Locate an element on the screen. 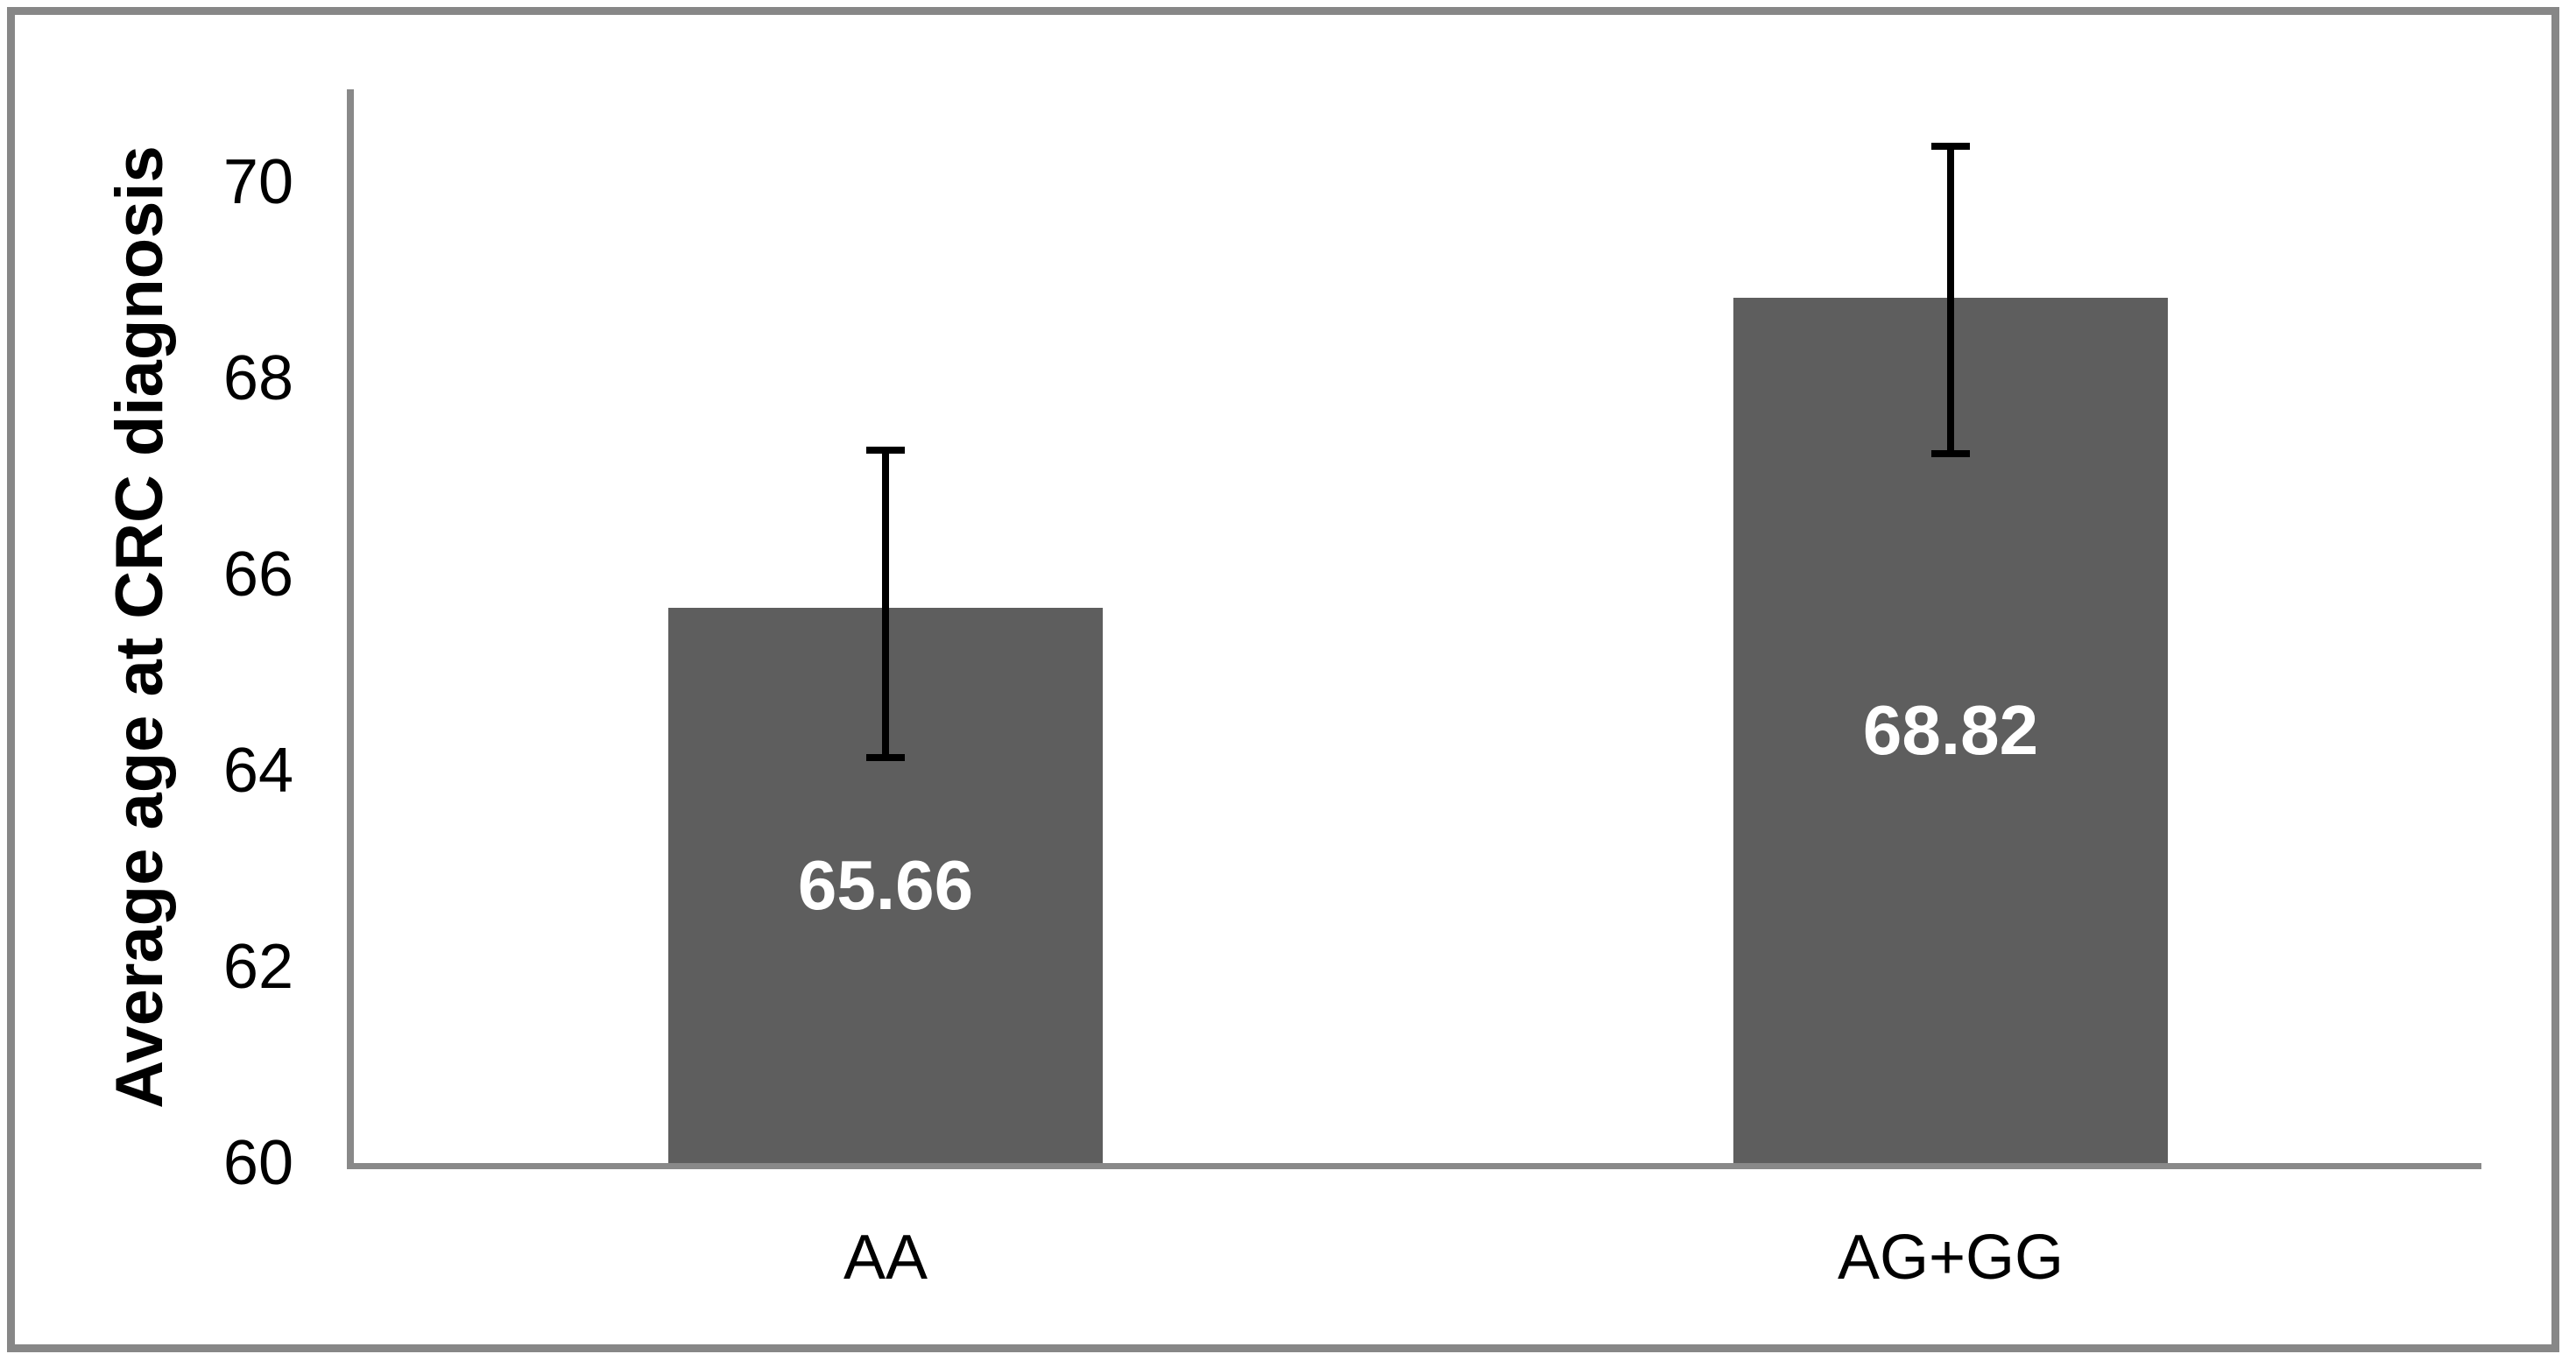 The height and width of the screenshot is (1361, 2576). y-tick-label: 62 is located at coordinates (257, 967).